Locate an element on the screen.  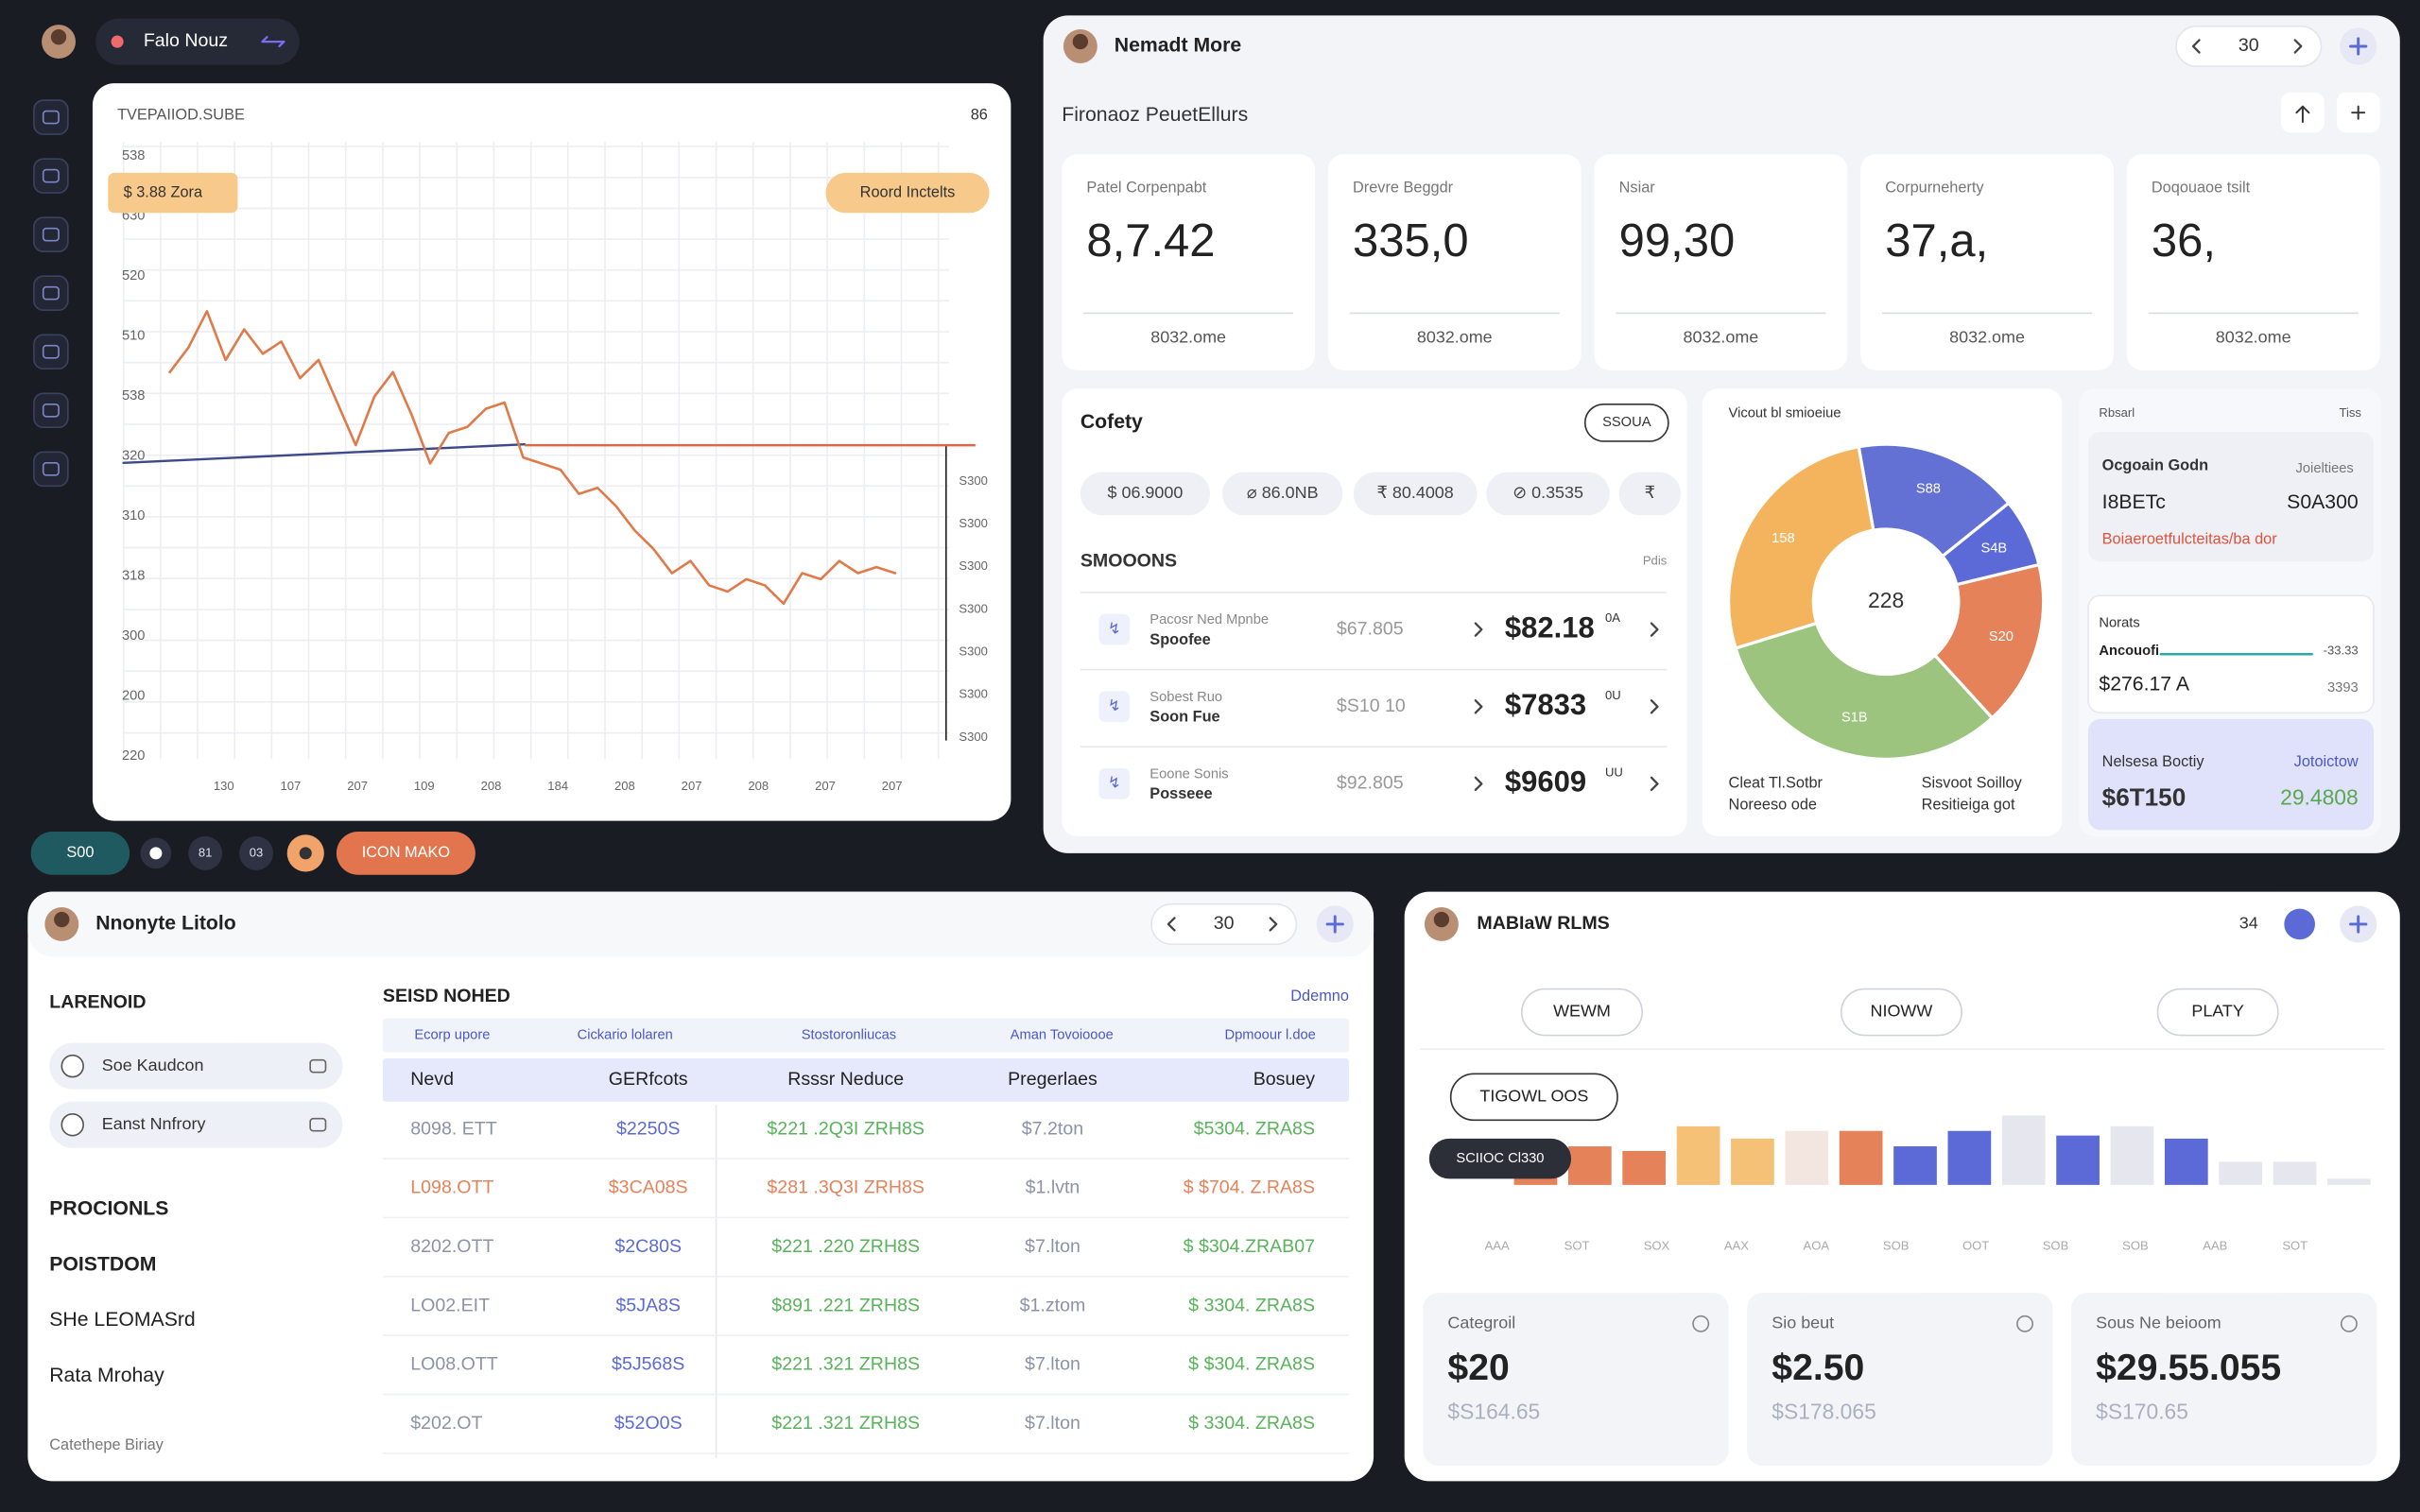
cell: LO08.OTT is located at coordinates (454, 1364).